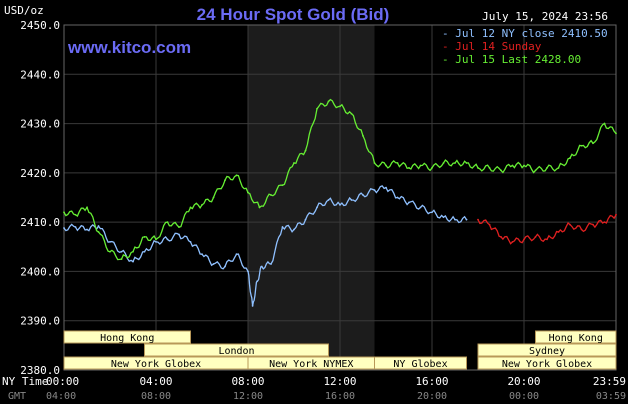  Describe the element at coordinates (236, 350) in the screenshot. I see `session-band: London` at that location.